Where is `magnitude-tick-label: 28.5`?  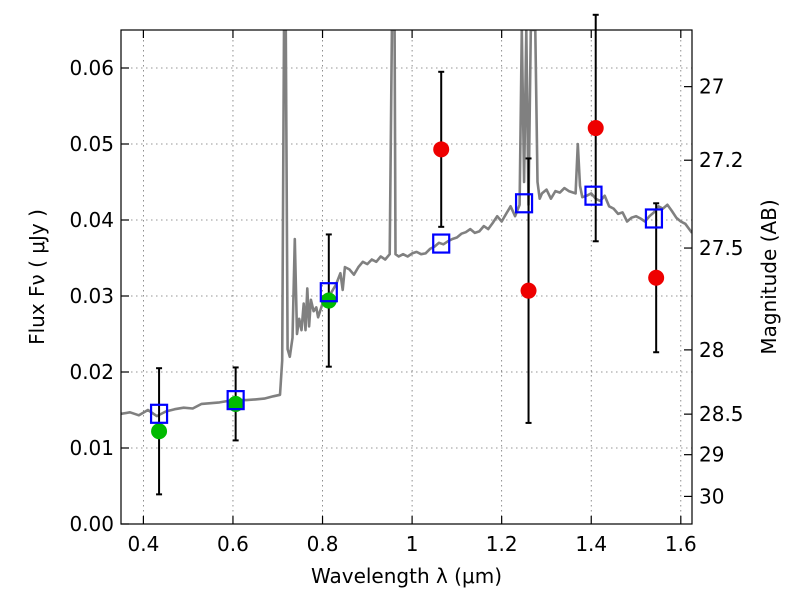 magnitude-tick-label: 28.5 is located at coordinates (721, 414).